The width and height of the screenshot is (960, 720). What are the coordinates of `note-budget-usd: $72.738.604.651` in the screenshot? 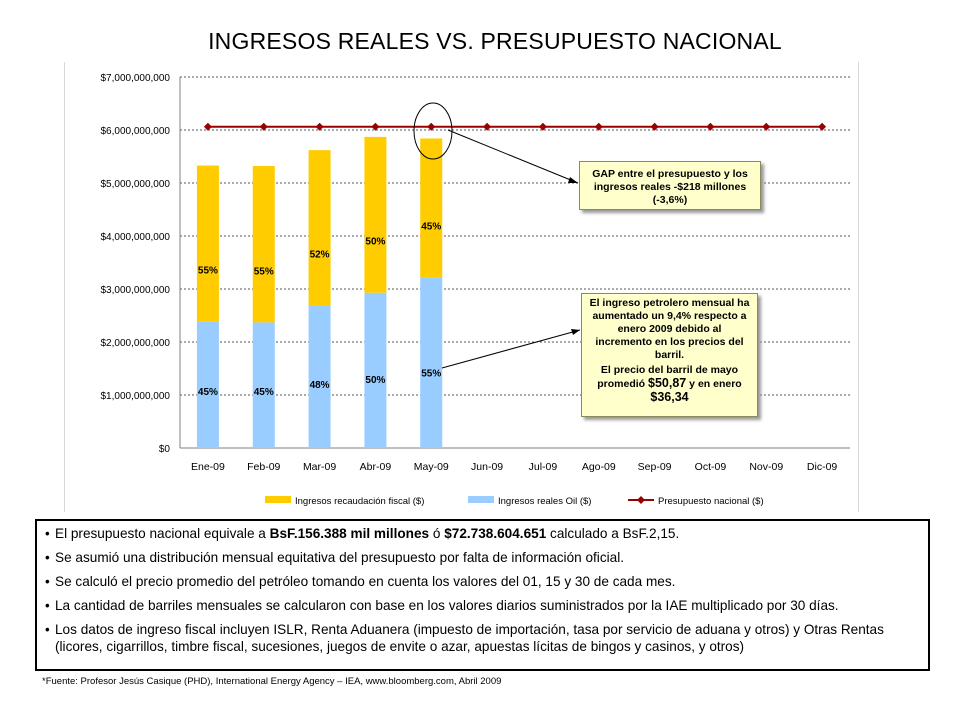 It's located at (495, 533).